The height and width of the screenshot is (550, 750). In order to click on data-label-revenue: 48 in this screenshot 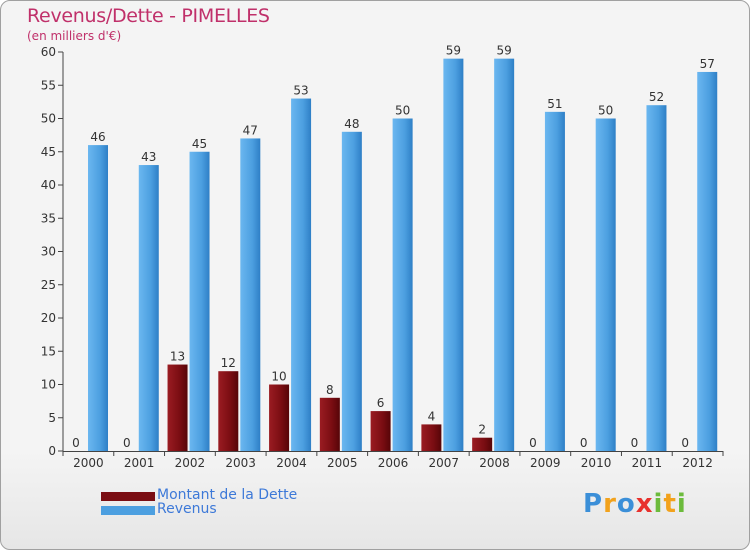, I will do `click(351, 124)`.